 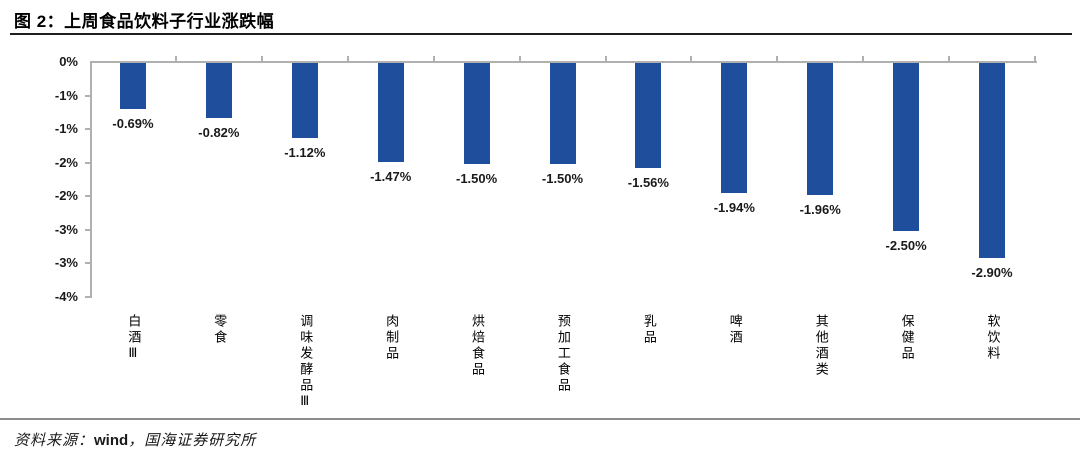 I want to click on category-label: 调味发酵品Ⅲ, so click(x=305, y=365).